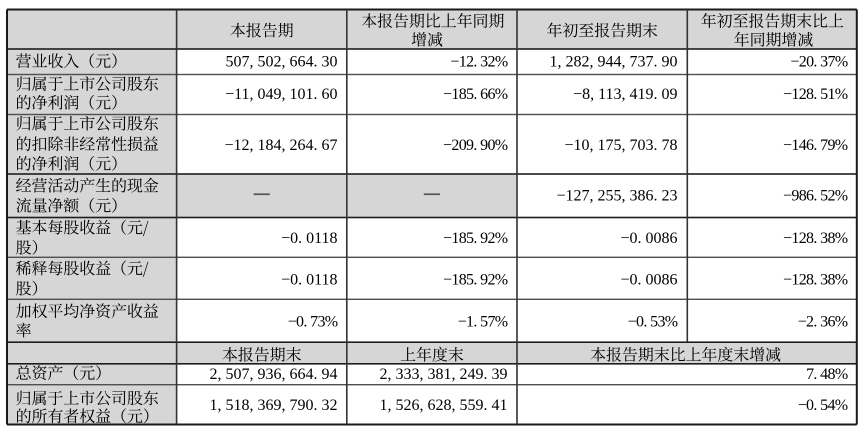  I want to click on svg-text: −10, 175, 703. 78, so click(620, 145).